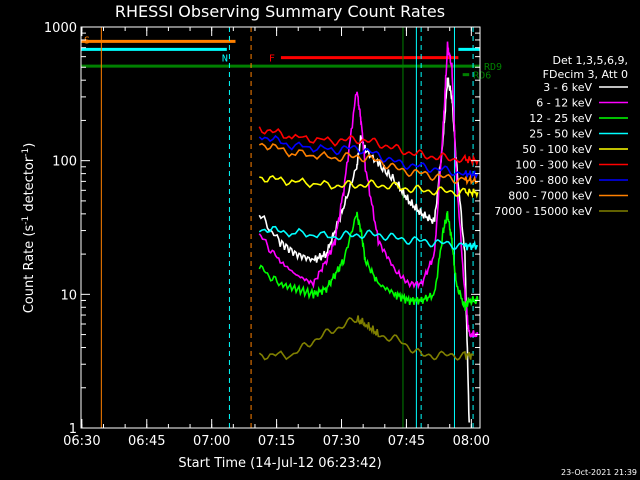  Describe the element at coordinates (272, 59) in the screenshot. I see `flag-label: F` at that location.